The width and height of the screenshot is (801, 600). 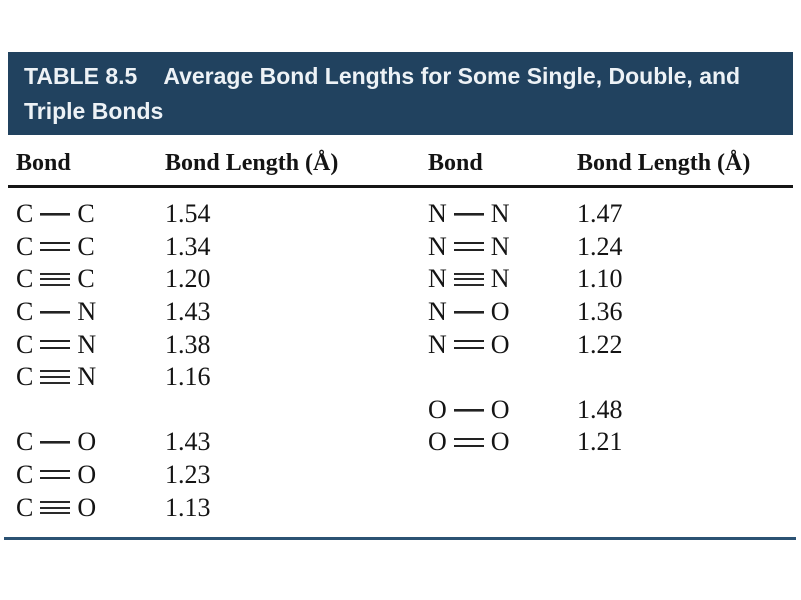 What do you see at coordinates (600, 246) in the screenshot?
I see `right-bond-length-value: 1.24` at bounding box center [600, 246].